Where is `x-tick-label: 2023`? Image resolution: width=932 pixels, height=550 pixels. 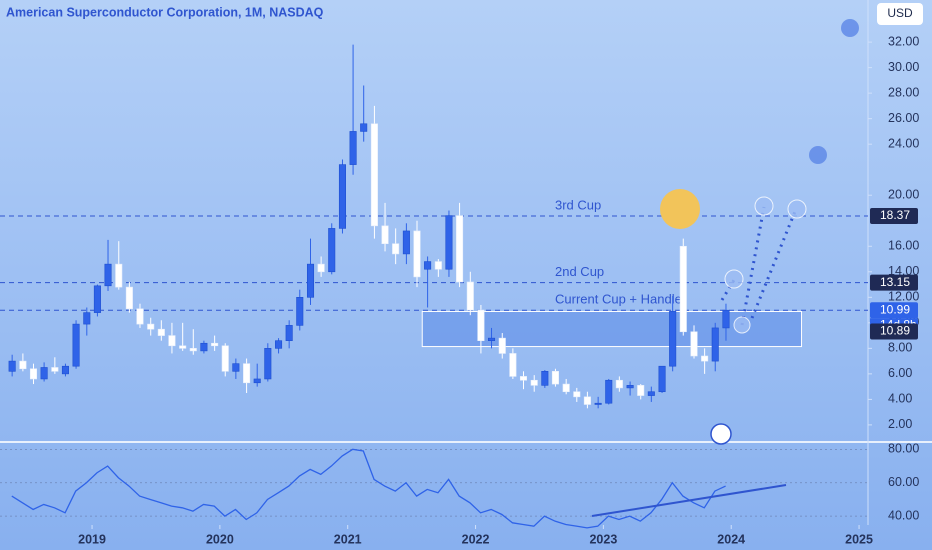 x-tick-label: 2023 is located at coordinates (603, 539).